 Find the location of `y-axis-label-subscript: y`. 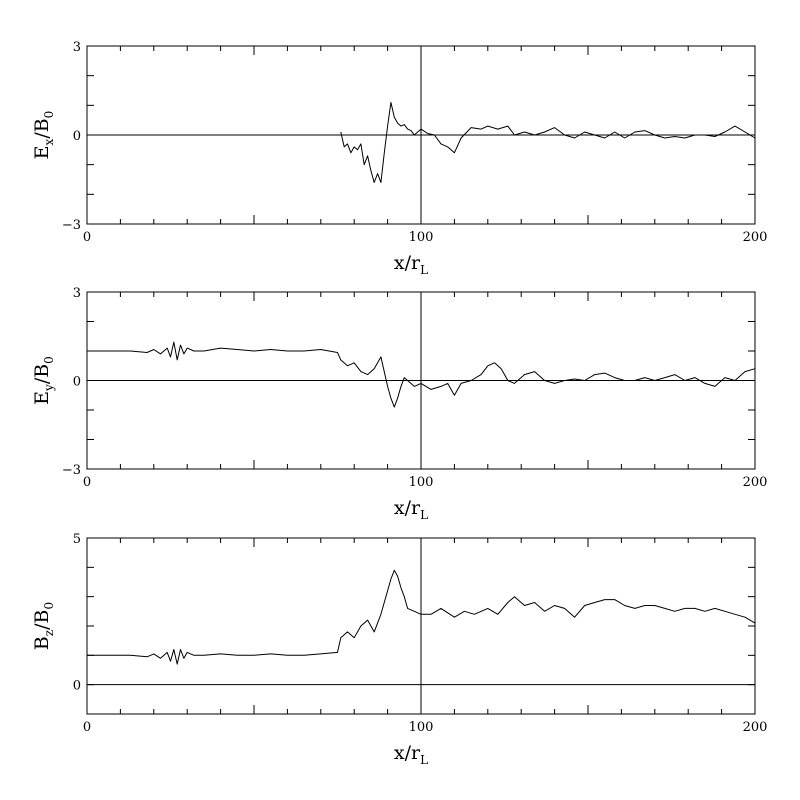

y-axis-label-subscript: y is located at coordinates (49, 388).